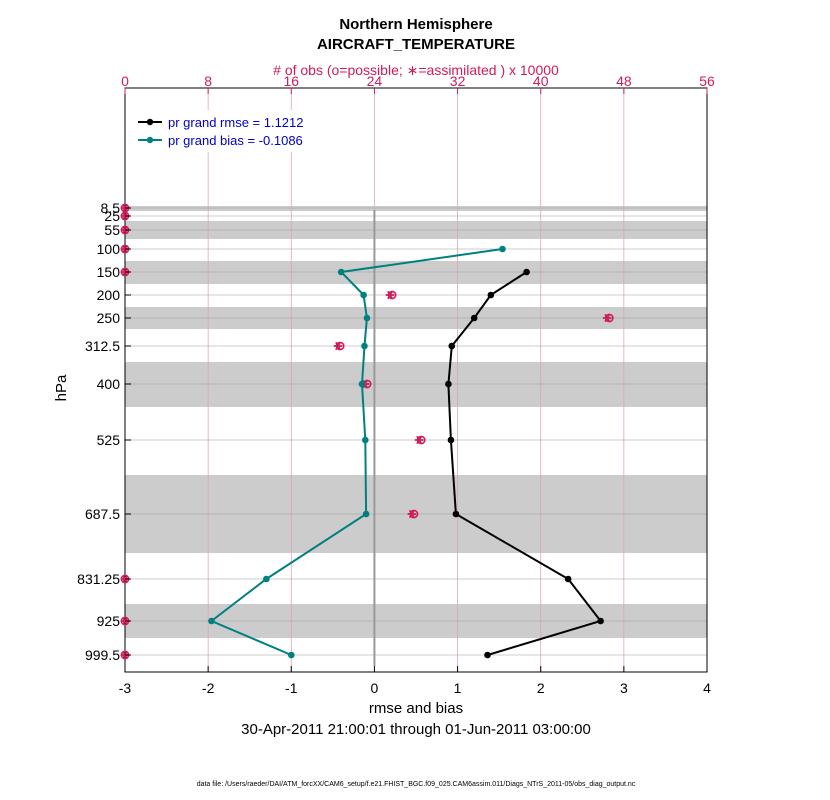 The image size is (830, 800). Describe the element at coordinates (61, 387) in the screenshot. I see `y-axis-label: hPa` at that location.